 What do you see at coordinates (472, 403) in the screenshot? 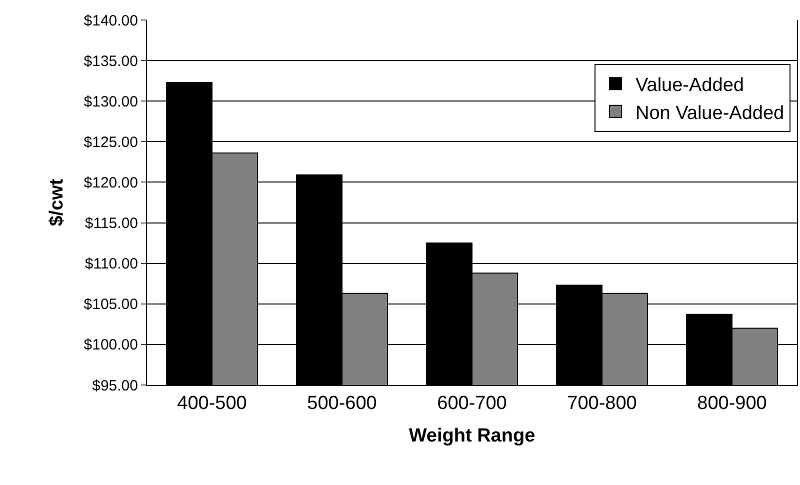
I see `x-tick-label: 600-700` at bounding box center [472, 403].